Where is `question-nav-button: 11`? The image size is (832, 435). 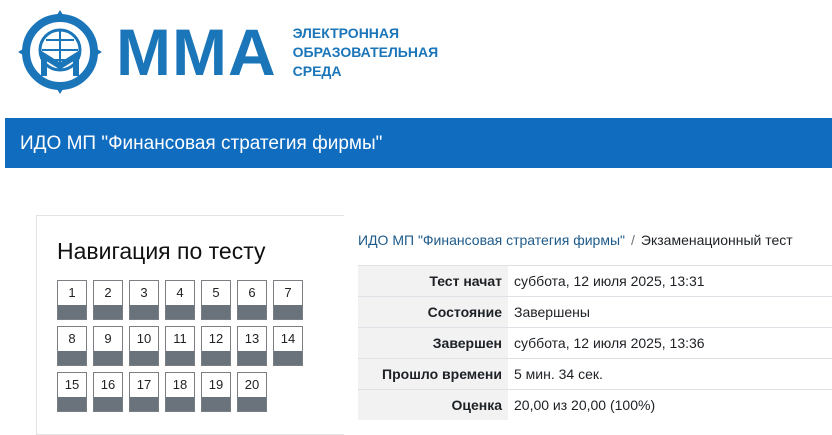
question-nav-button: 11 is located at coordinates (180, 346).